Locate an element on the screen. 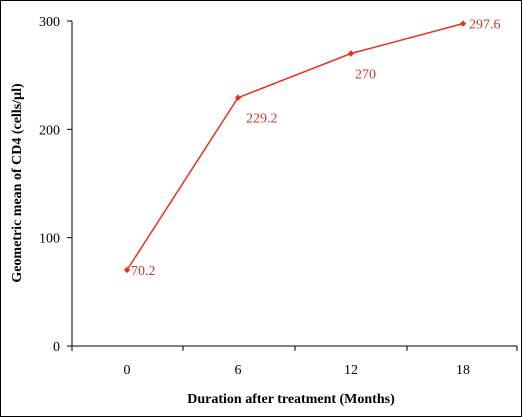  x-tick-label: 12 is located at coordinates (351, 370).